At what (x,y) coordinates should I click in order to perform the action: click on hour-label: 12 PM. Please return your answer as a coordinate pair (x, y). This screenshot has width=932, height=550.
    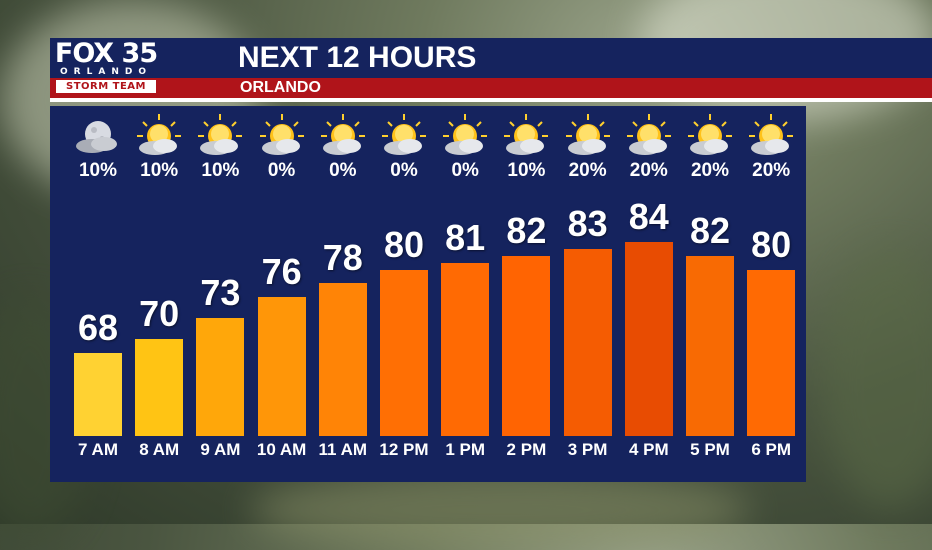
    Looking at the image, I should click on (404, 449).